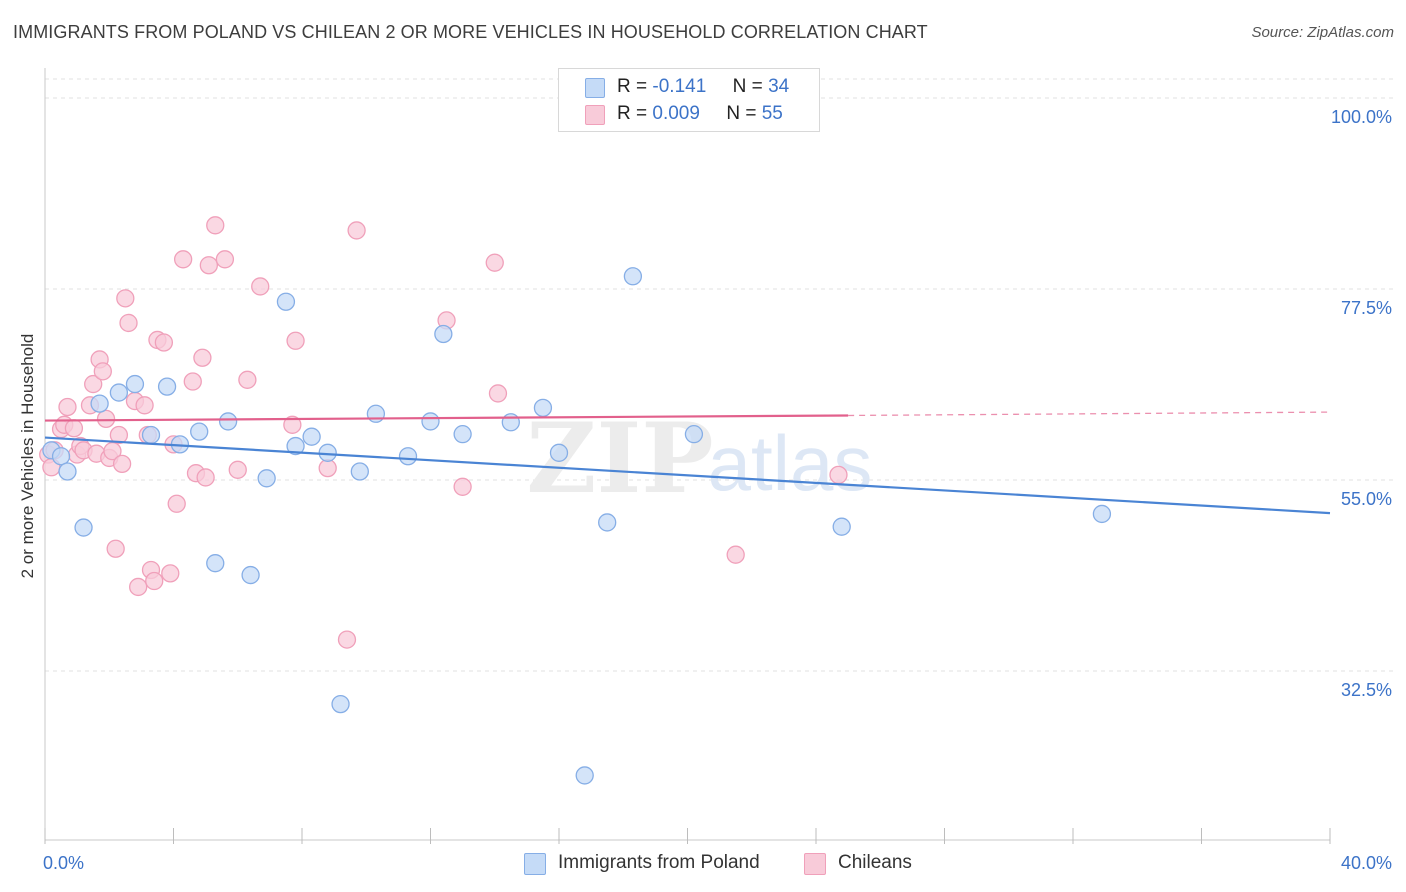 The height and width of the screenshot is (892, 1406). I want to click on y-tick-label: 32.5%, so click(1366, 690).